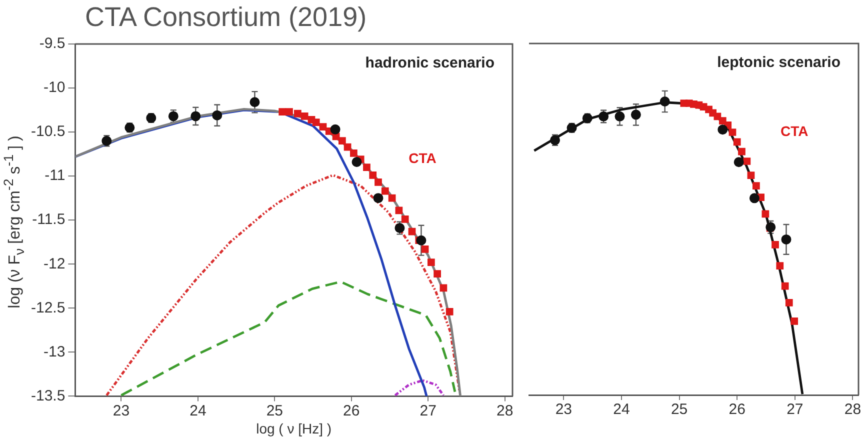 The height and width of the screenshot is (438, 864). What do you see at coordinates (48, 307) in the screenshot?
I see `y-tick-label: -12.5` at bounding box center [48, 307].